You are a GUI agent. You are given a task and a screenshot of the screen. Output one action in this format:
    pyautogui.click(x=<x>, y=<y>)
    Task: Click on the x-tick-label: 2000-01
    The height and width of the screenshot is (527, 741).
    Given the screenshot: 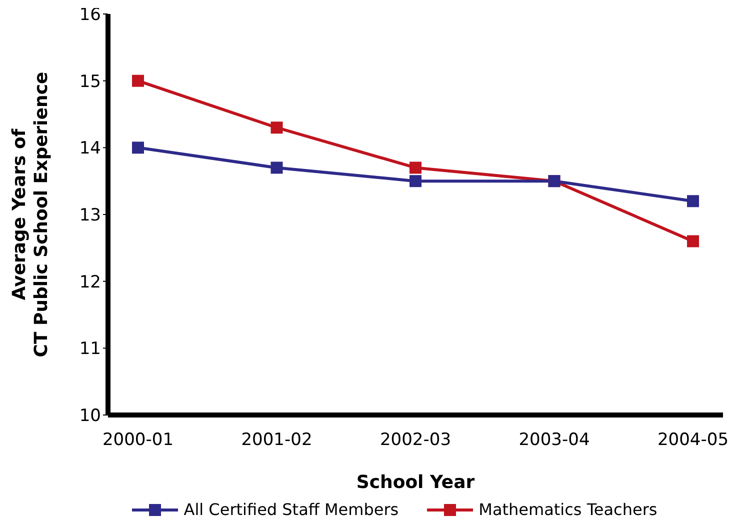 What is the action you would take?
    pyautogui.click(x=138, y=440)
    